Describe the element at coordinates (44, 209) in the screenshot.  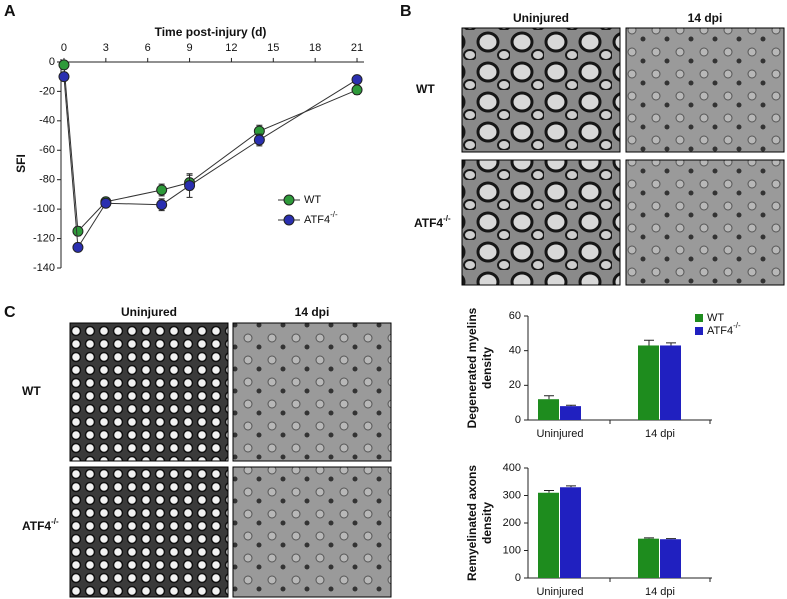
I see `y-tick-label: -100` at that location.